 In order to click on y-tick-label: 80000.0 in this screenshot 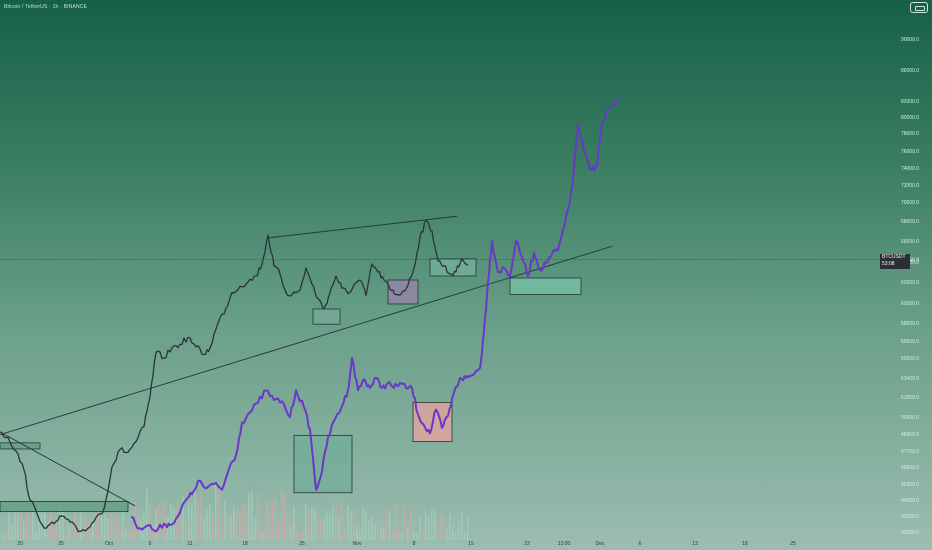, I will do `click(910, 118)`.